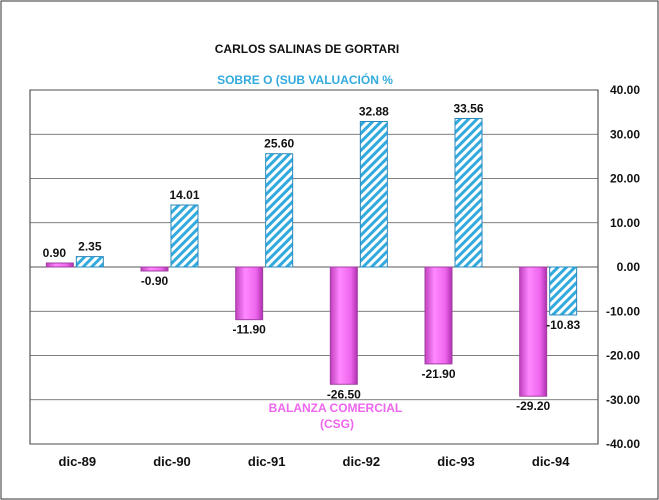 This screenshot has height=500, width=659. Describe the element at coordinates (335, 408) in the screenshot. I see `series-label-balanza-line1: BALANZA COMERCIAL` at that location.